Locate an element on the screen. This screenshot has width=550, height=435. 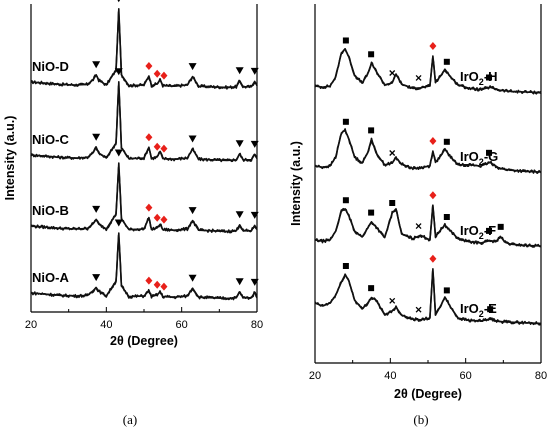
series-label: IrO2-F is located at coordinates (478, 232).